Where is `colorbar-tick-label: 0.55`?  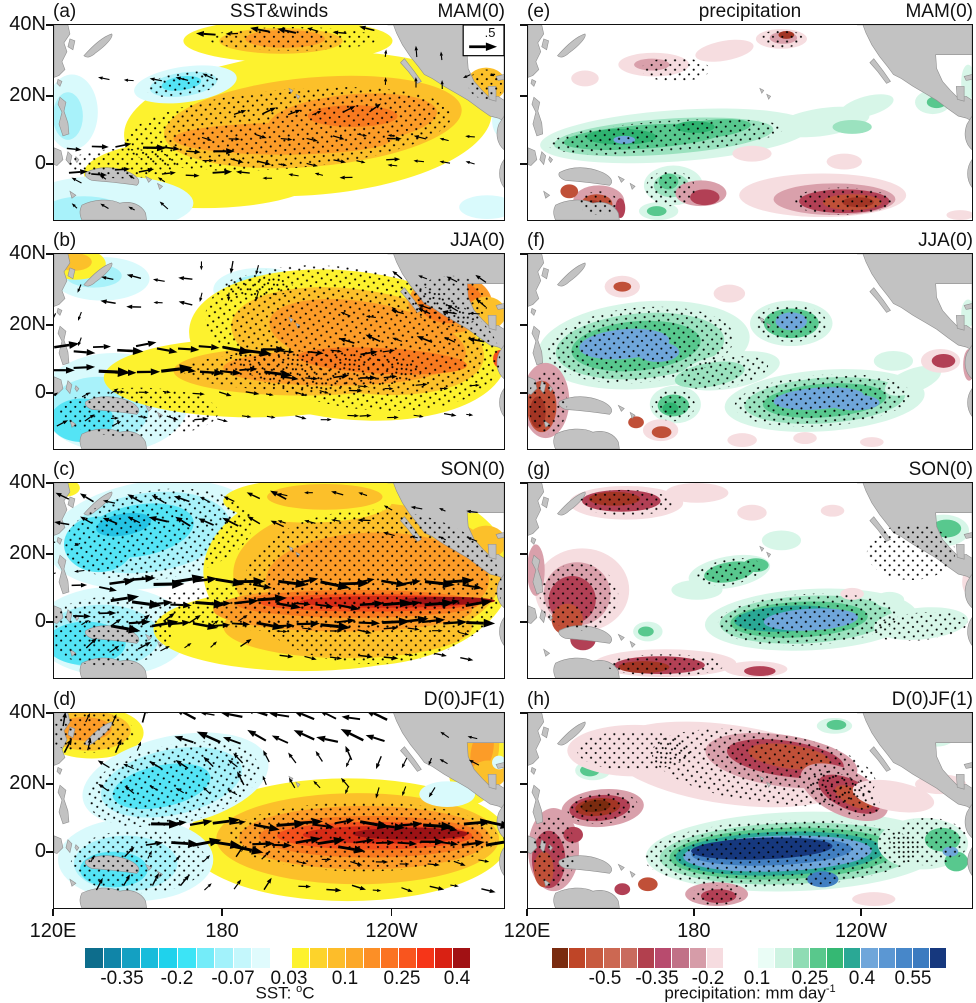 colorbar-tick-label: 0.55 is located at coordinates (913, 978).